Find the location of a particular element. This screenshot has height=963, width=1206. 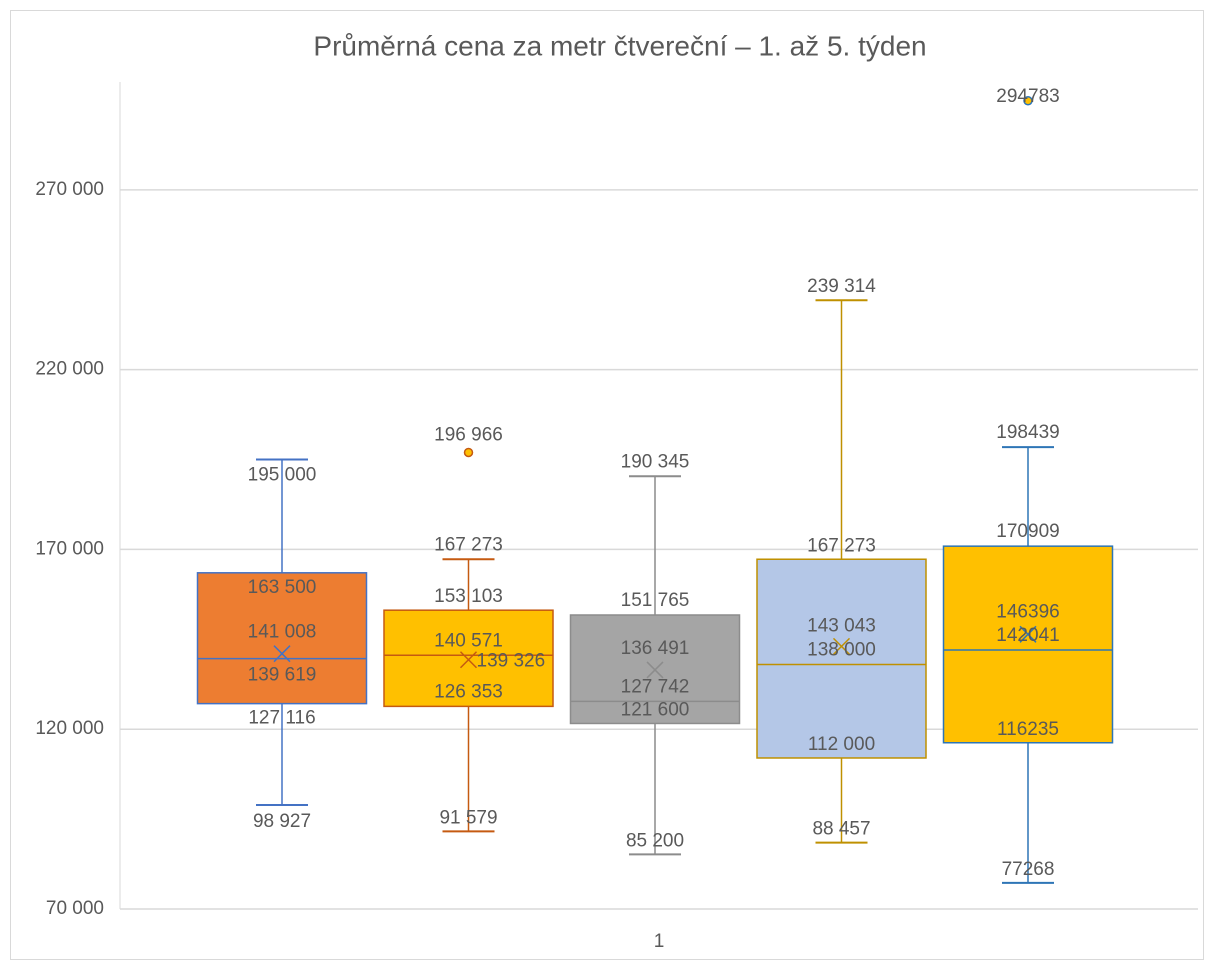

data-label: 85 200 is located at coordinates (655, 840).